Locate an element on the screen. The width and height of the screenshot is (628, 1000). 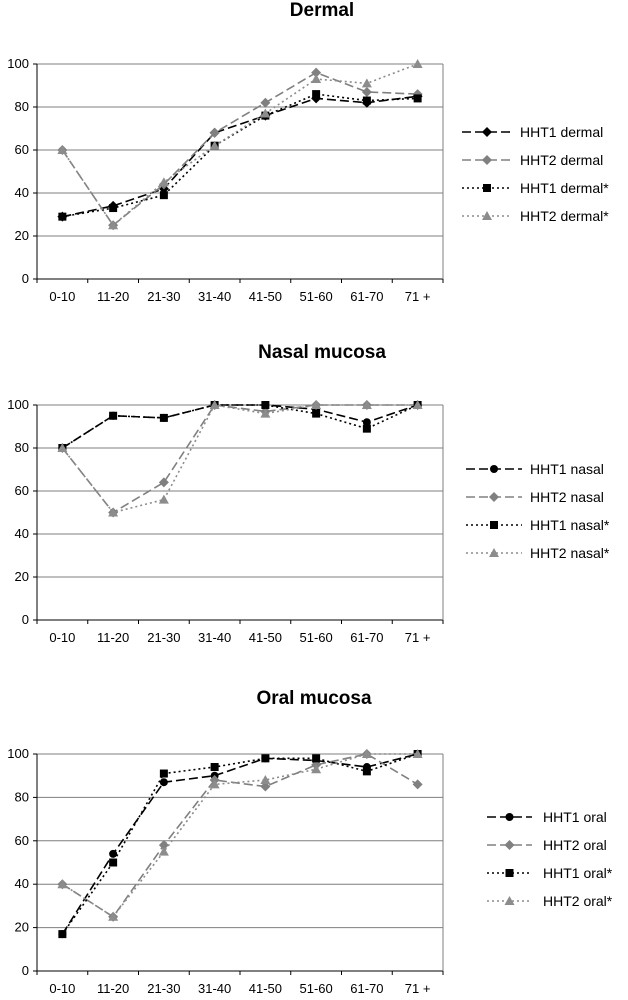
series-hht2-dermal- is located at coordinates (240, 144).